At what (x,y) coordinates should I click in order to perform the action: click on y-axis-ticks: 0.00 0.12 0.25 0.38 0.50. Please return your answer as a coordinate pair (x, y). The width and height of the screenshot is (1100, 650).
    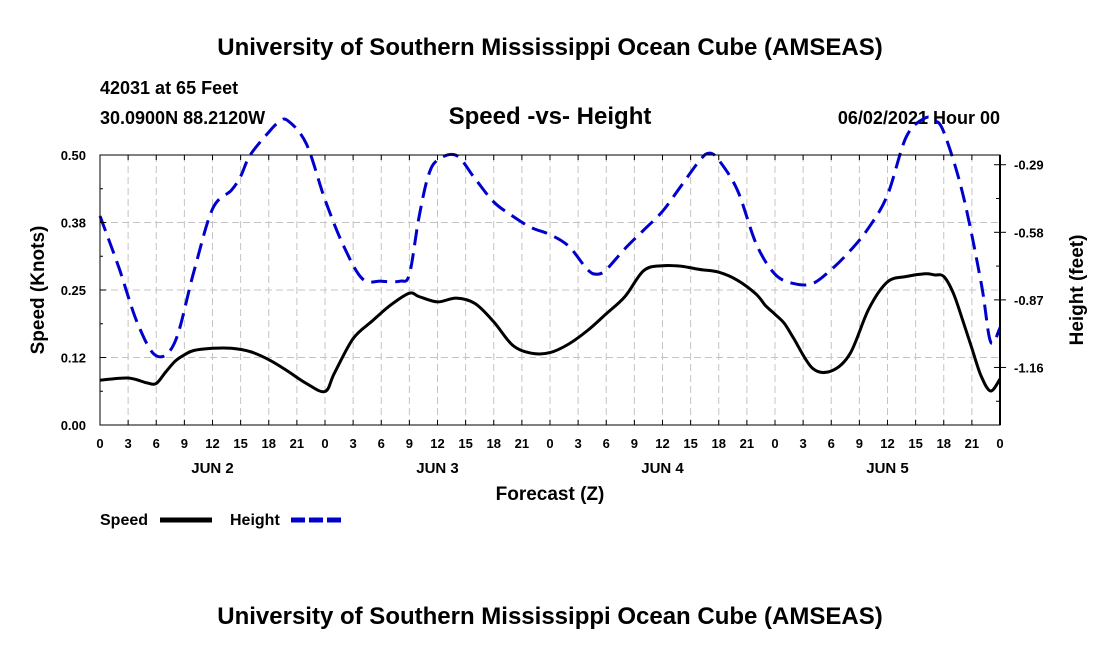
    Looking at the image, I should click on (83, 290).